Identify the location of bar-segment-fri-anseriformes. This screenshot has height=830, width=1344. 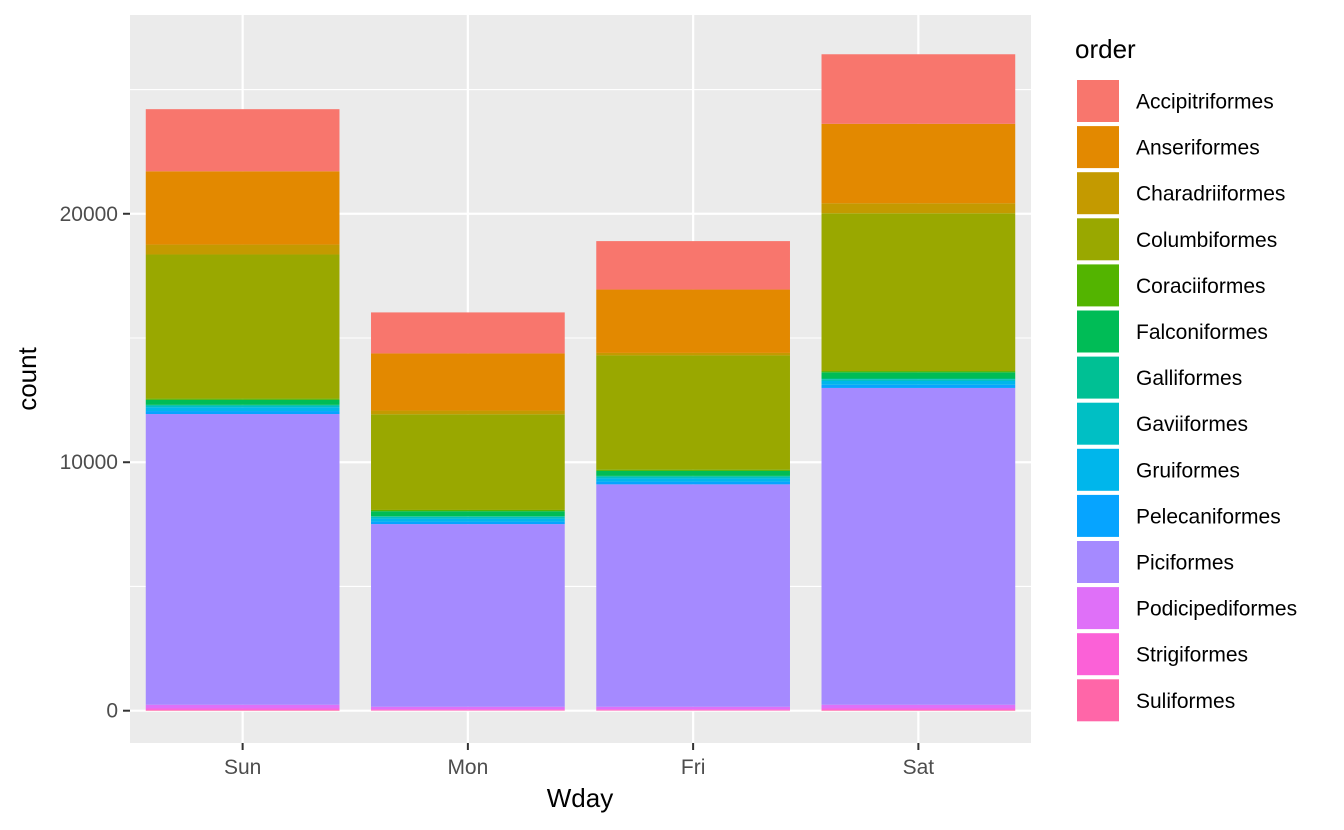
(693, 321).